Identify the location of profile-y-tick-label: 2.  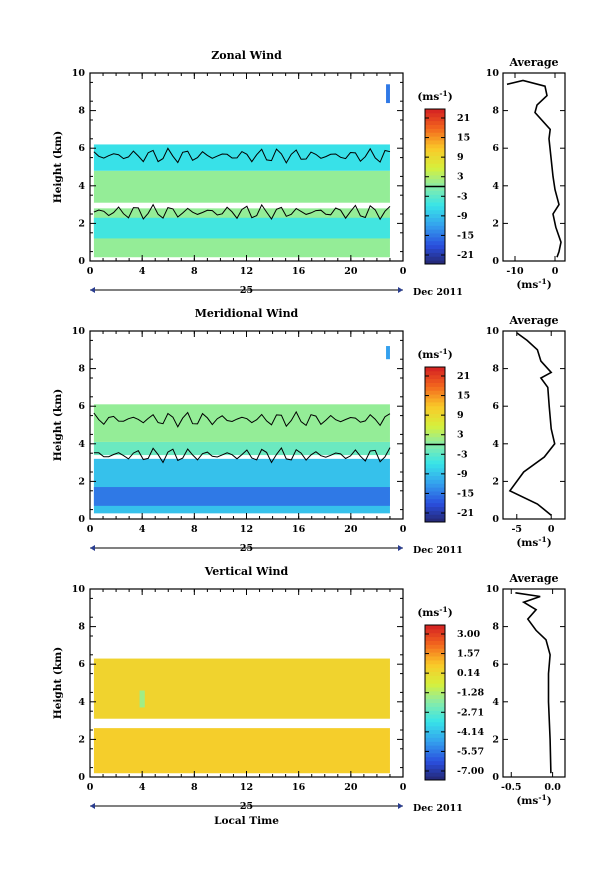
(495, 481).